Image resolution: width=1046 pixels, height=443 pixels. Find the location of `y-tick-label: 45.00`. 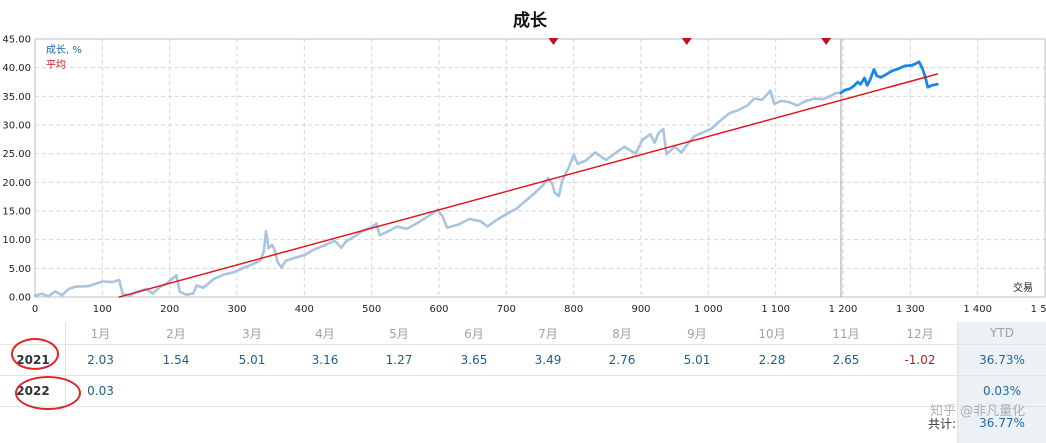

y-tick-label: 45.00 is located at coordinates (16, 40).